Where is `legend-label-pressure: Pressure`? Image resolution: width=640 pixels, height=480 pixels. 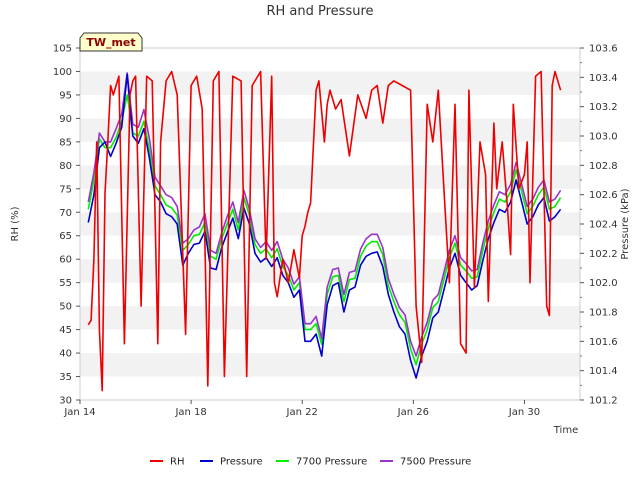
legend-label-pressure: Pressure is located at coordinates (241, 462).